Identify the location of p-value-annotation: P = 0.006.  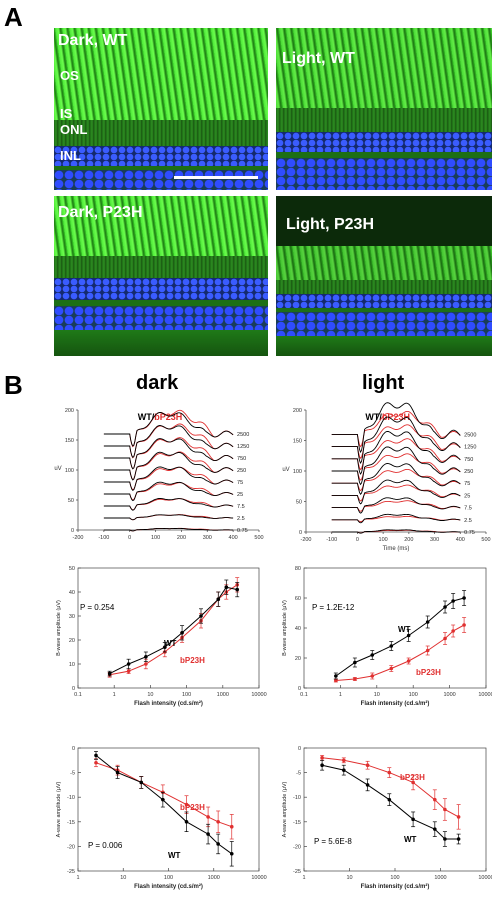
(105, 845).